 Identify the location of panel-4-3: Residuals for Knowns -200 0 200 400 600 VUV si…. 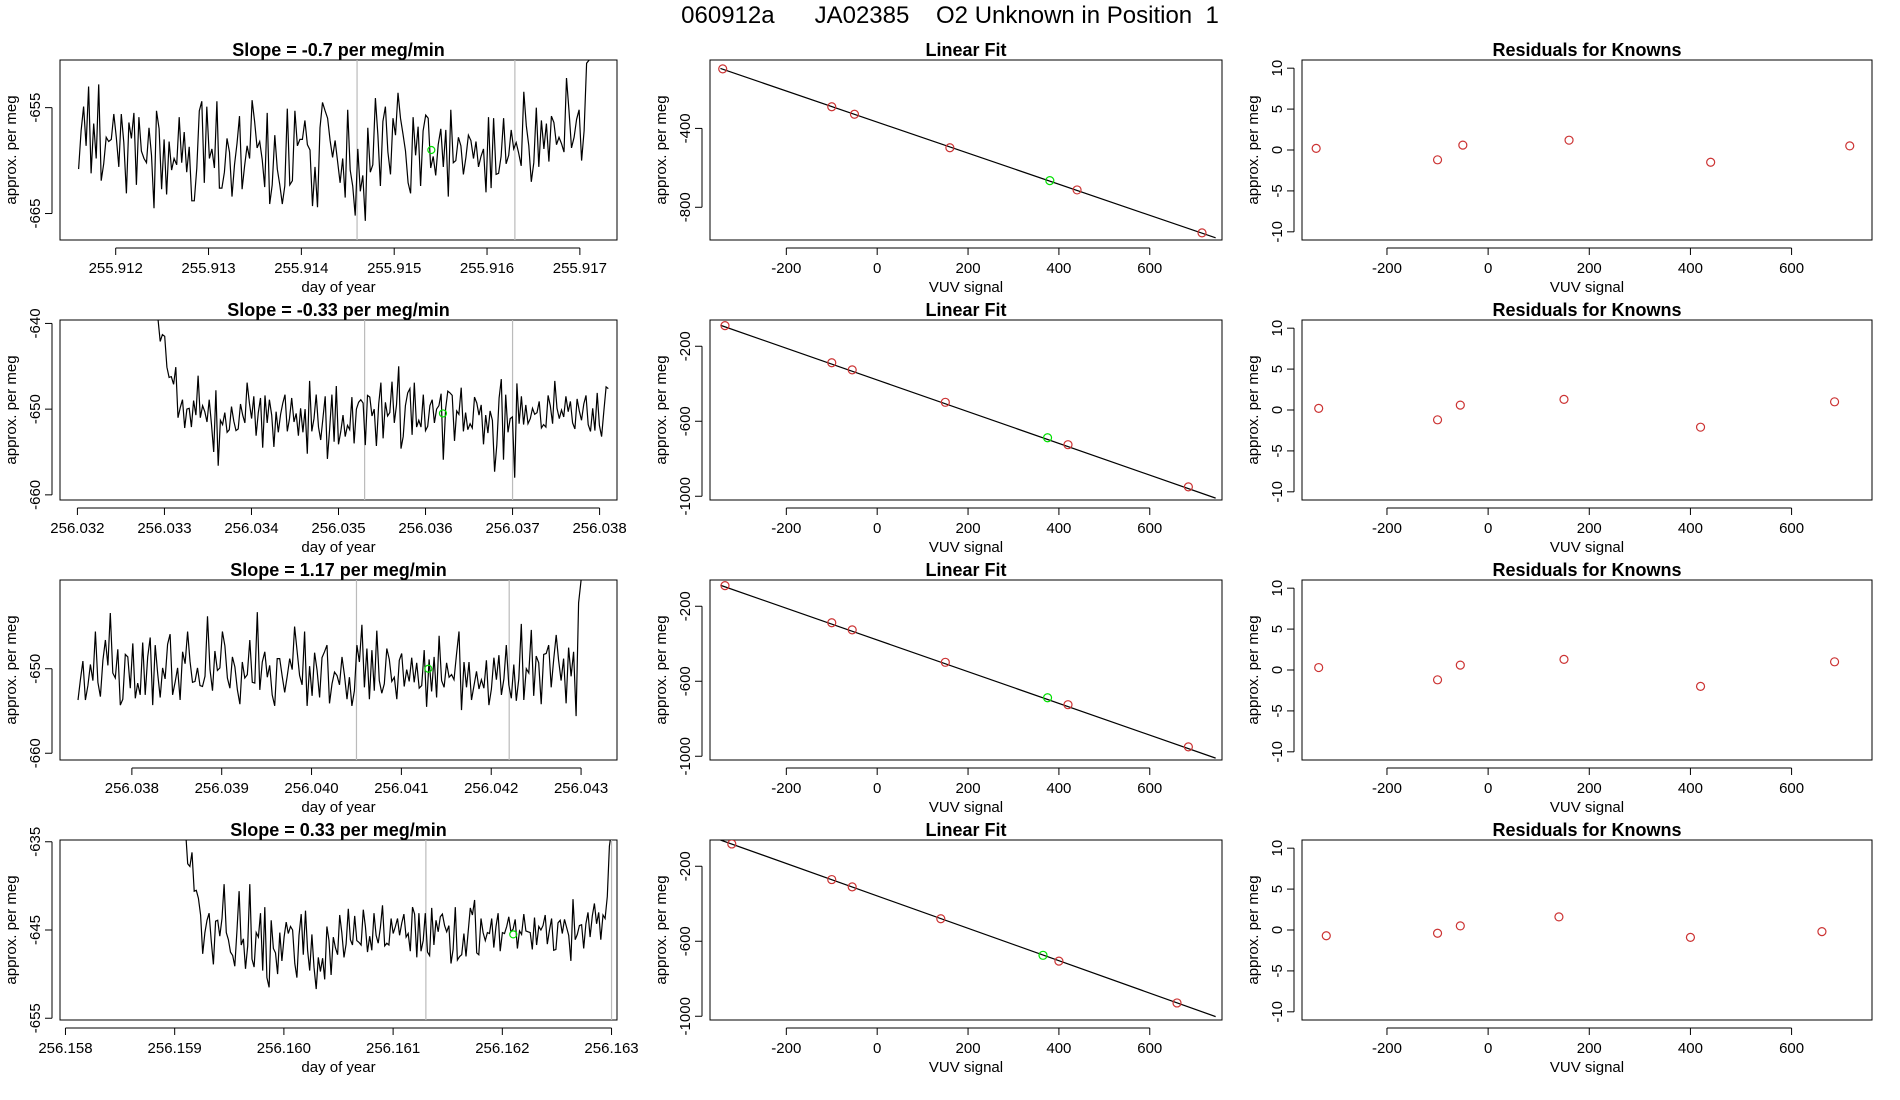
(1559, 948).